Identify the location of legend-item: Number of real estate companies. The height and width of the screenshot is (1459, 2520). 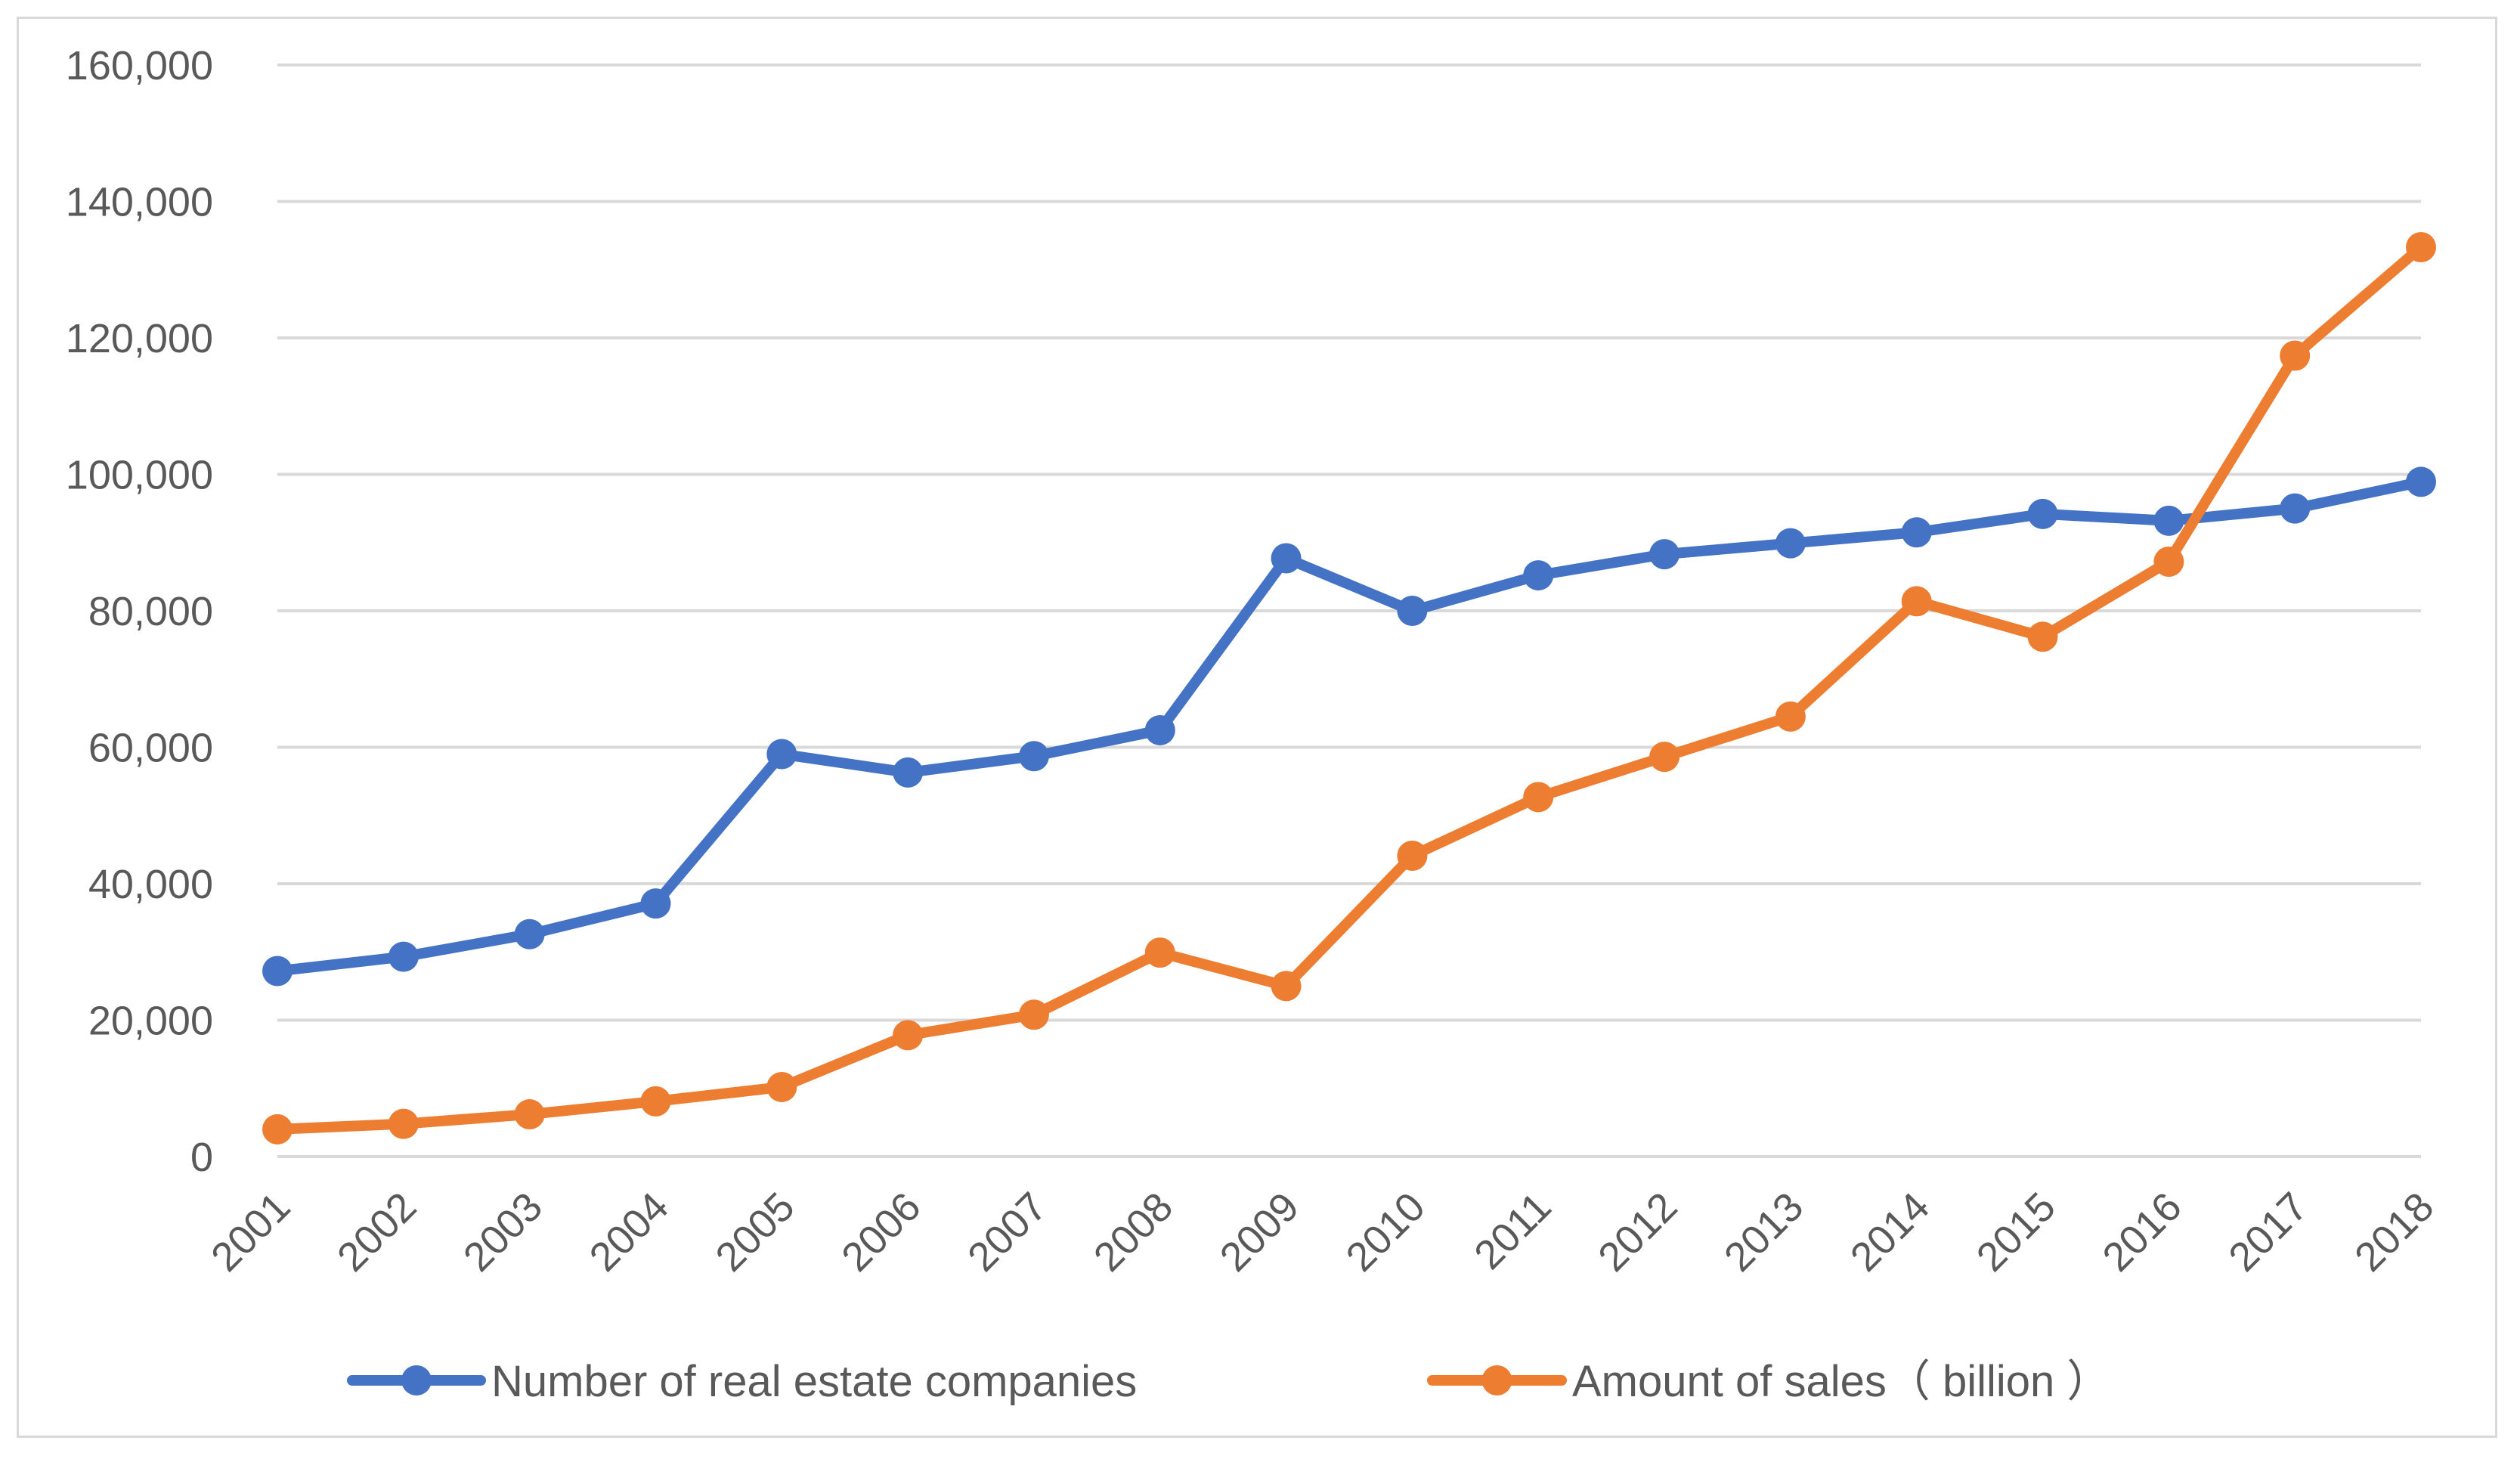
(742, 1382).